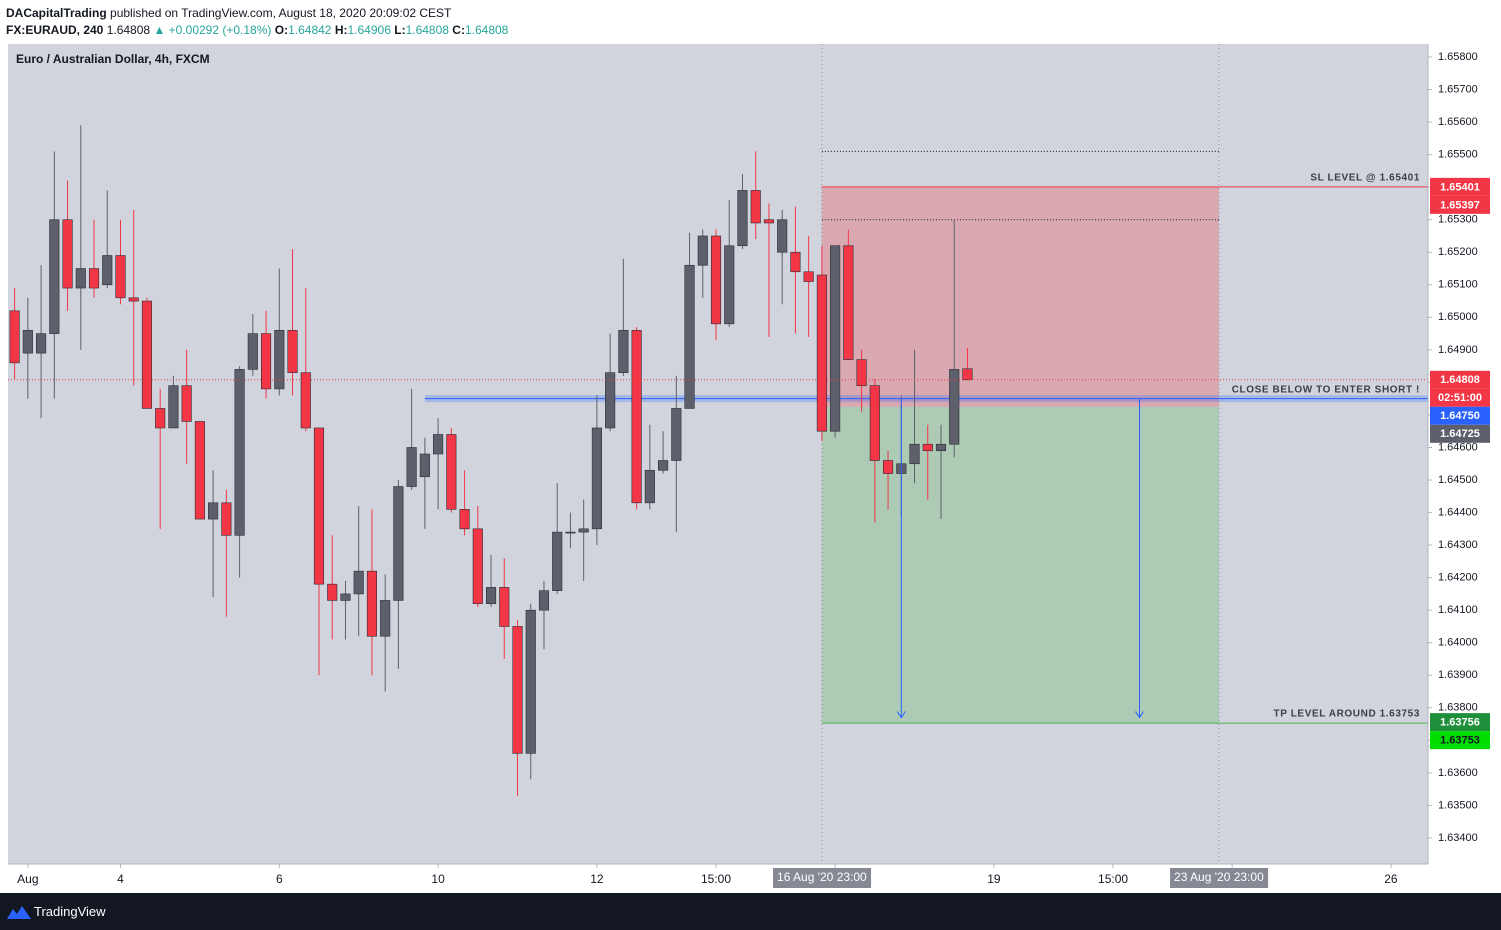  I want to click on x-tick-label: 6, so click(279, 879).